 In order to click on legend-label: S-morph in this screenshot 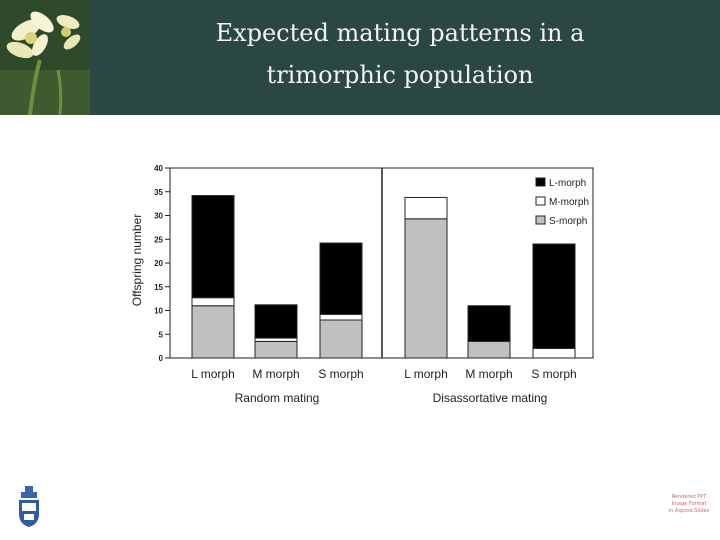, I will do `click(568, 221)`.